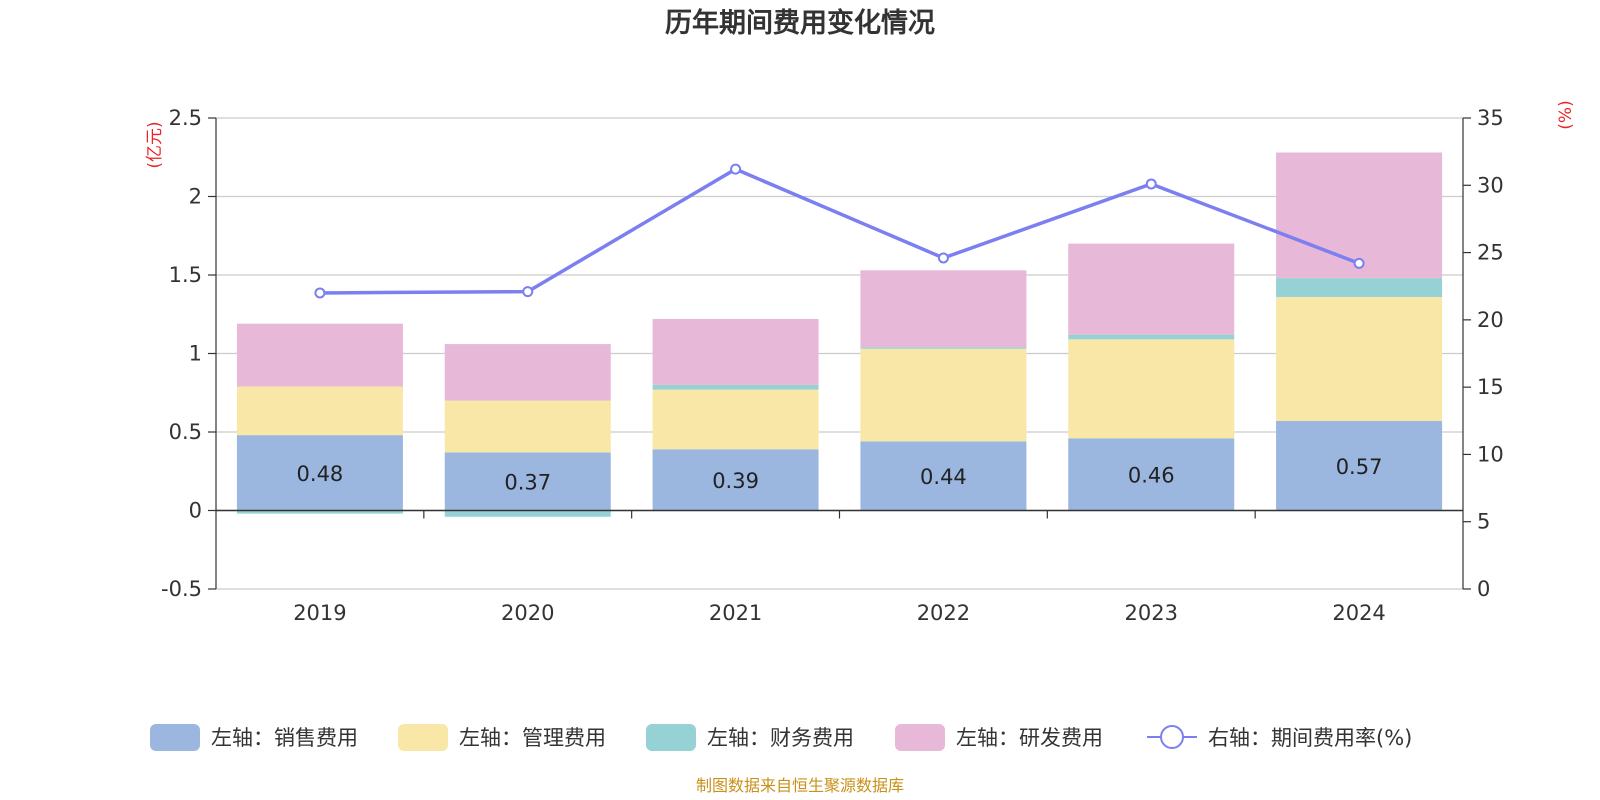 The width and height of the screenshot is (1600, 800). Describe the element at coordinates (1358, 613) in the screenshot. I see `x-tick-label: 2024` at that location.